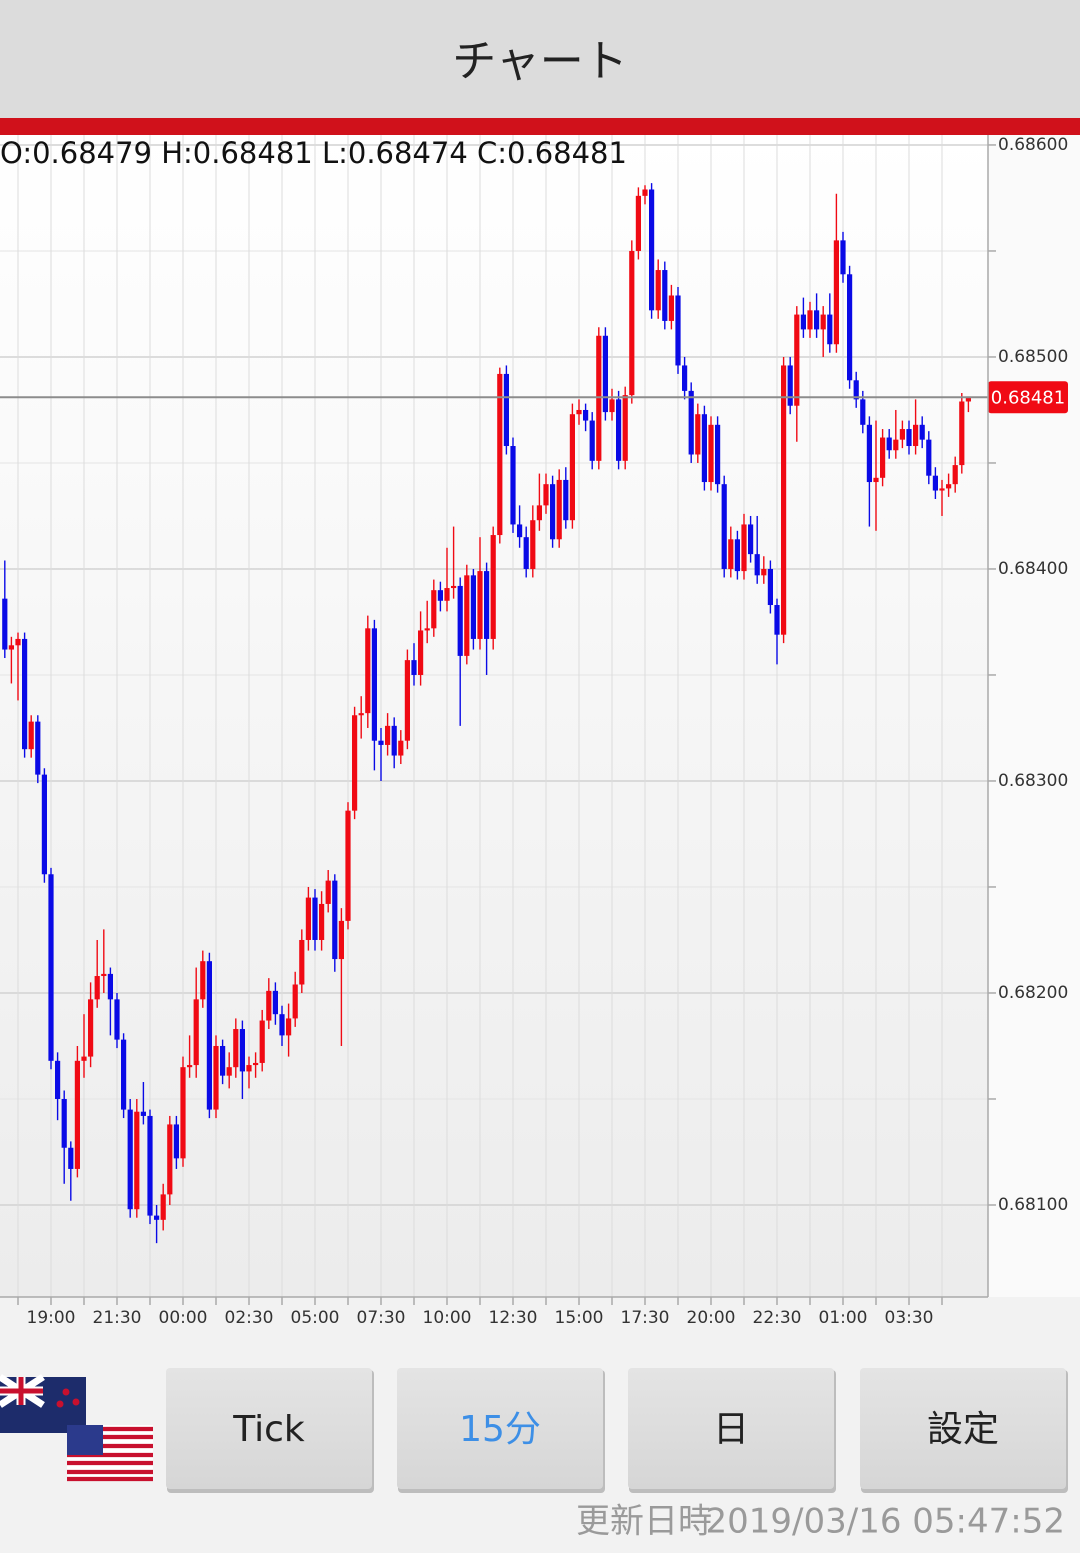 The image size is (1080, 1553). I want to click on tab-button: 日, so click(732, 1430).